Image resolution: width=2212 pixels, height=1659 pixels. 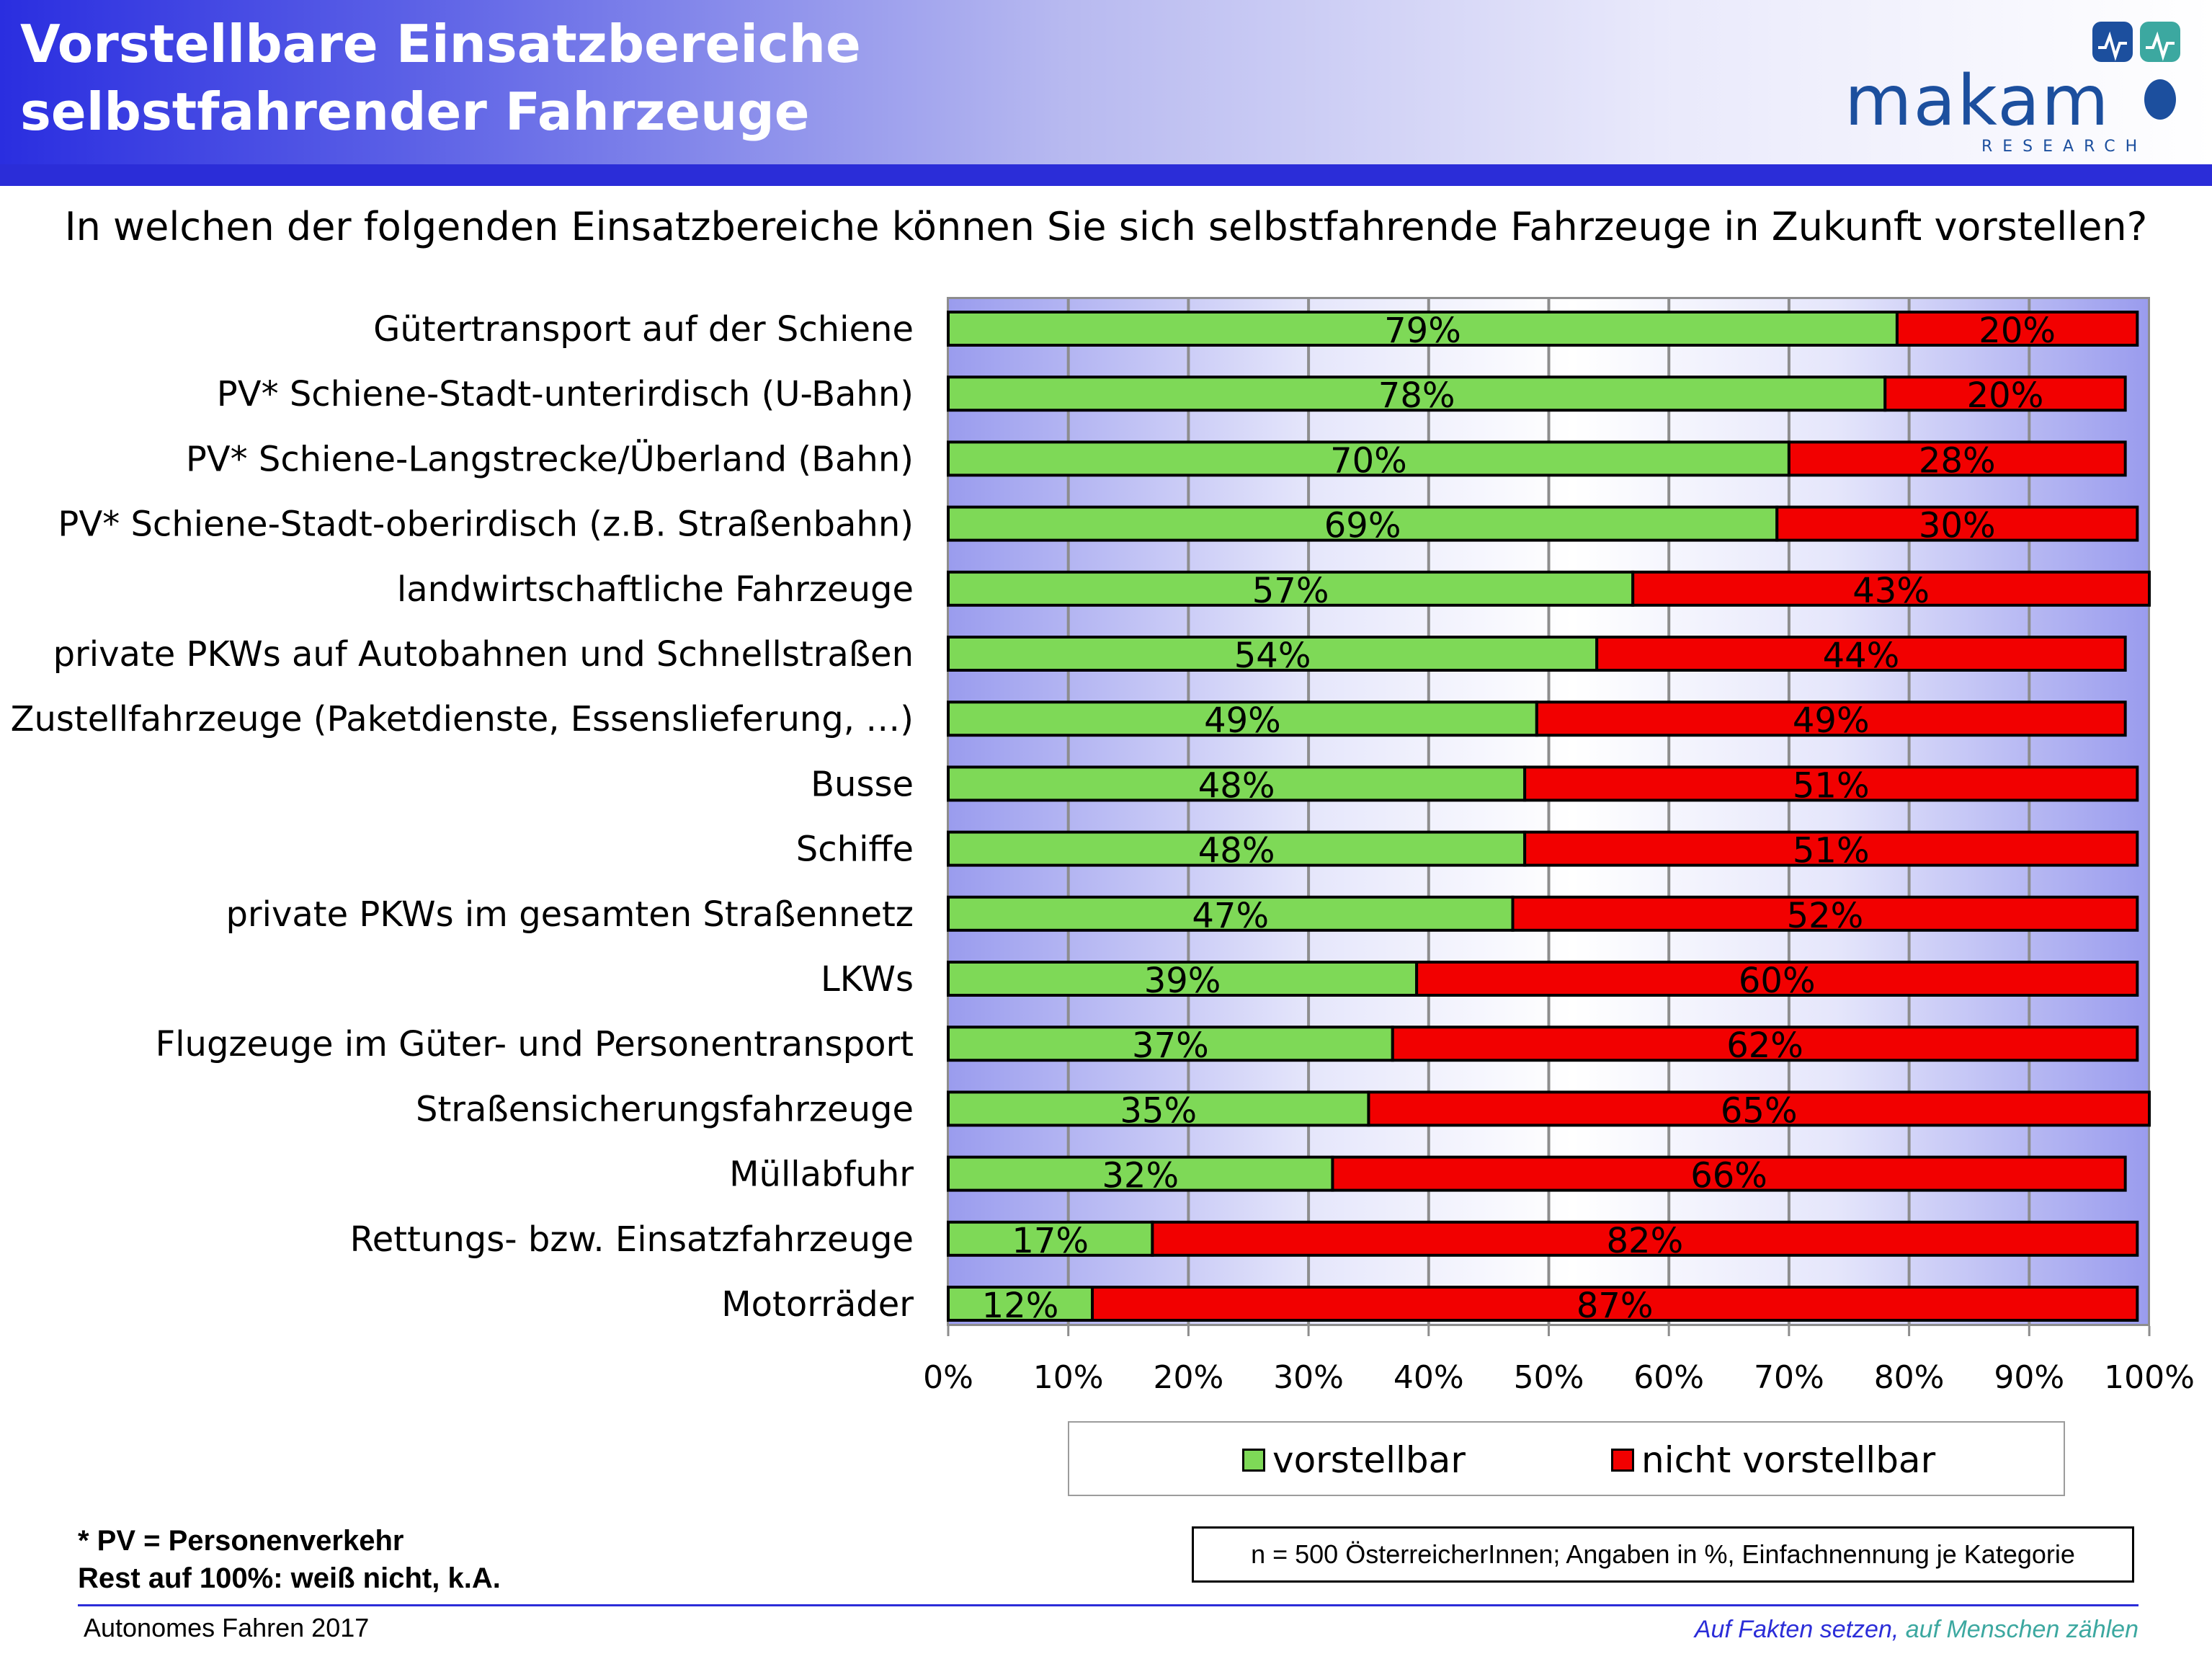 What do you see at coordinates (1978, 101) in the screenshot?
I see `logo-wordmark: makam` at bounding box center [1978, 101].